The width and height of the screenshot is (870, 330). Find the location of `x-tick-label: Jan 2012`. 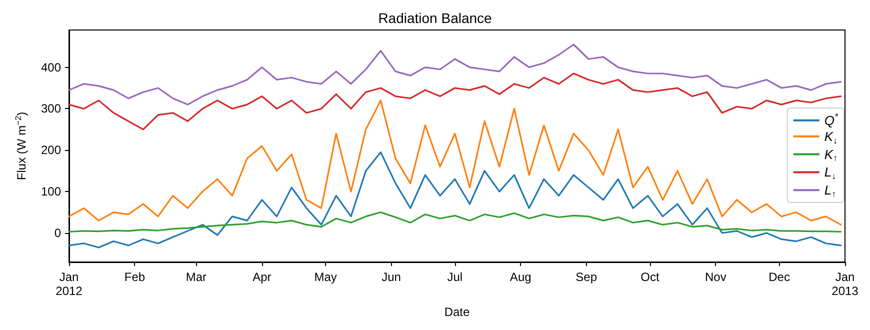

x-tick-label: Jan 2012 is located at coordinates (69, 284).